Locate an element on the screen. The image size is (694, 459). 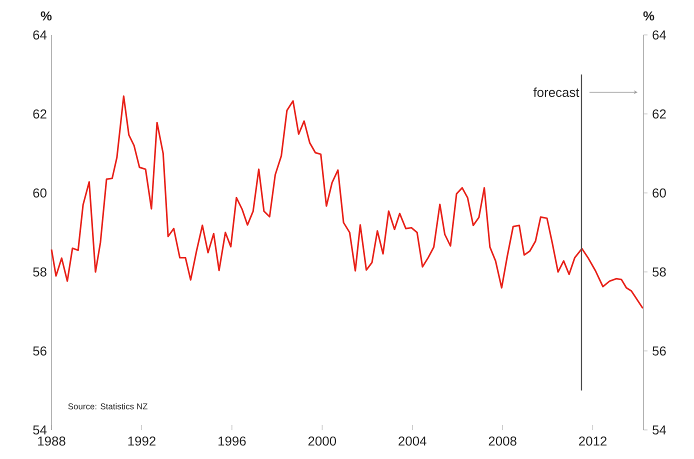
x-tick-label: 2008 is located at coordinates (502, 441).